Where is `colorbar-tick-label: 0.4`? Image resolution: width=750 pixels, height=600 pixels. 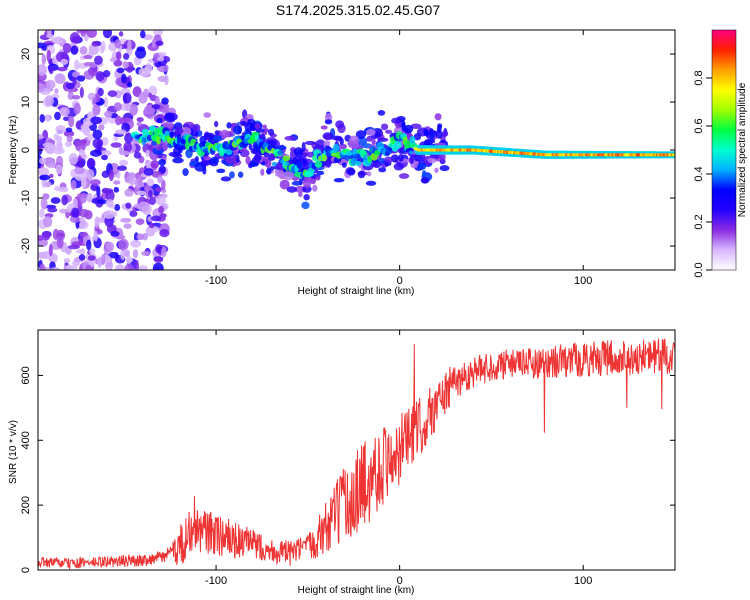
colorbar-tick-label: 0.4 is located at coordinates (699, 173).